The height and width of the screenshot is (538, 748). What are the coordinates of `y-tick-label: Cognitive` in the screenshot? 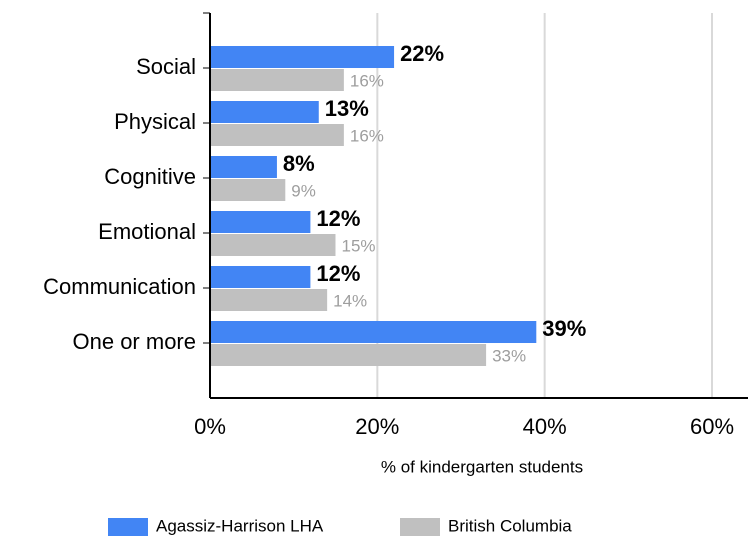 It's located at (150, 176).